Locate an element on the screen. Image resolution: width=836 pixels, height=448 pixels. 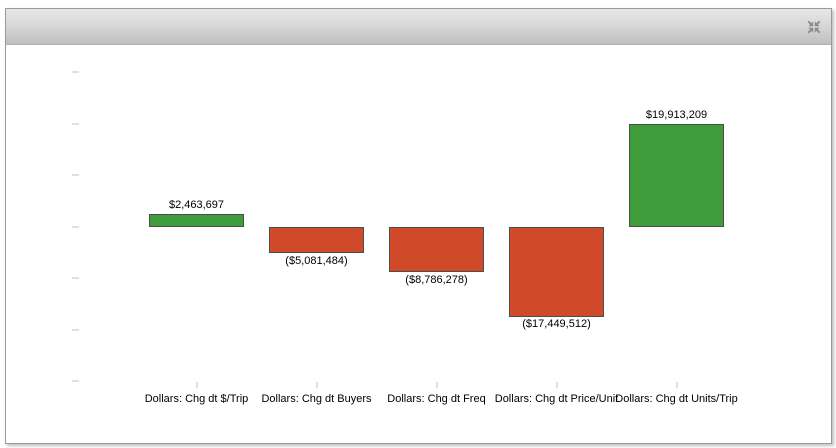
bar-value-label: ($8,786,278) is located at coordinates (436, 279).